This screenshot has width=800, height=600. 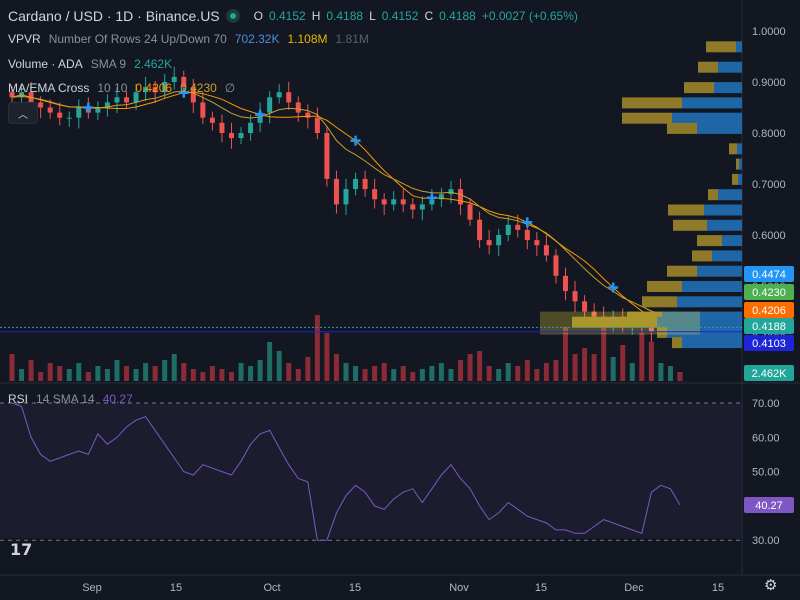 What do you see at coordinates (372, 16) in the screenshot?
I see `ohlc-low-key: L` at bounding box center [372, 16].